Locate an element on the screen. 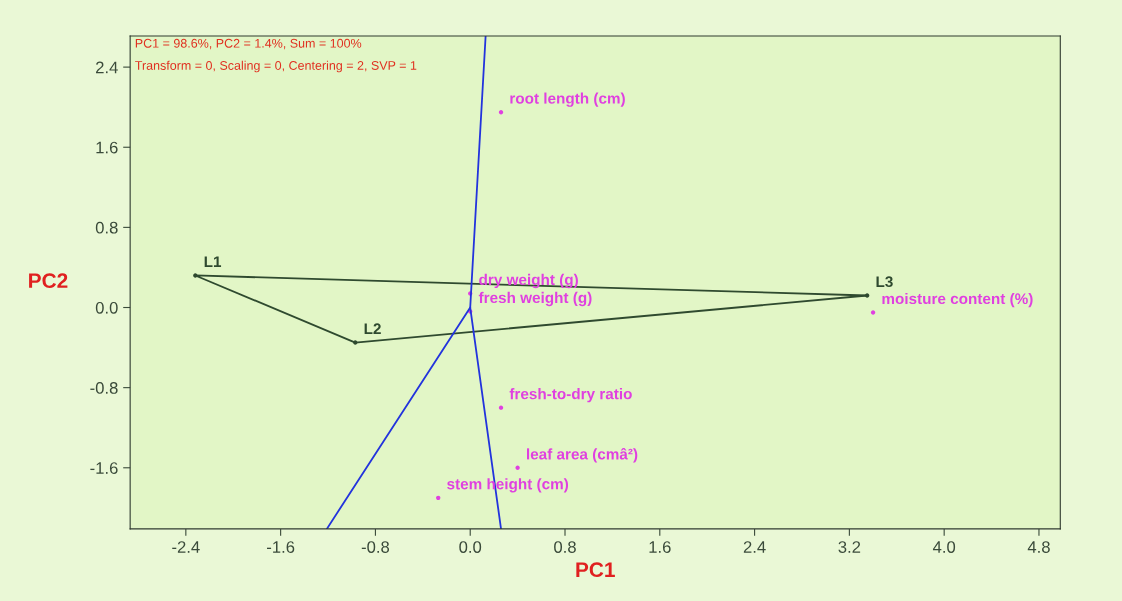 This screenshot has width=1122, height=601. y-tick-label: 1.6 is located at coordinates (107, 147).